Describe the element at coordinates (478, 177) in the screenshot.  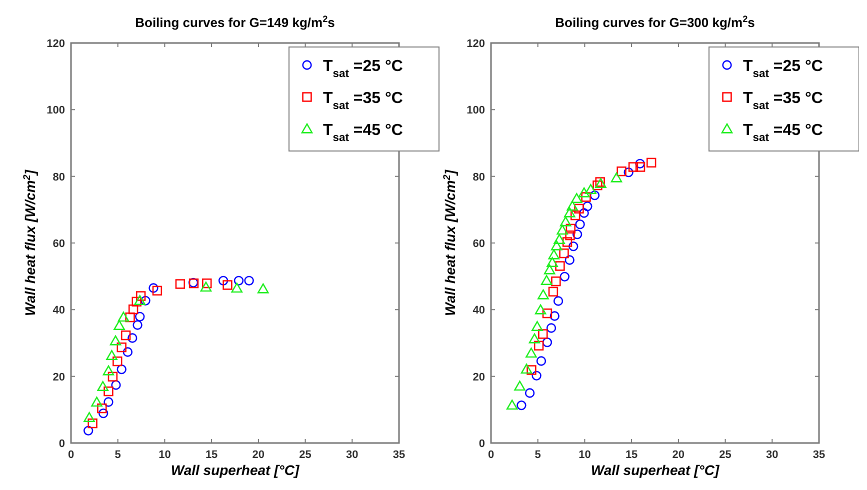
I see `y-tick-label: 80` at that location.